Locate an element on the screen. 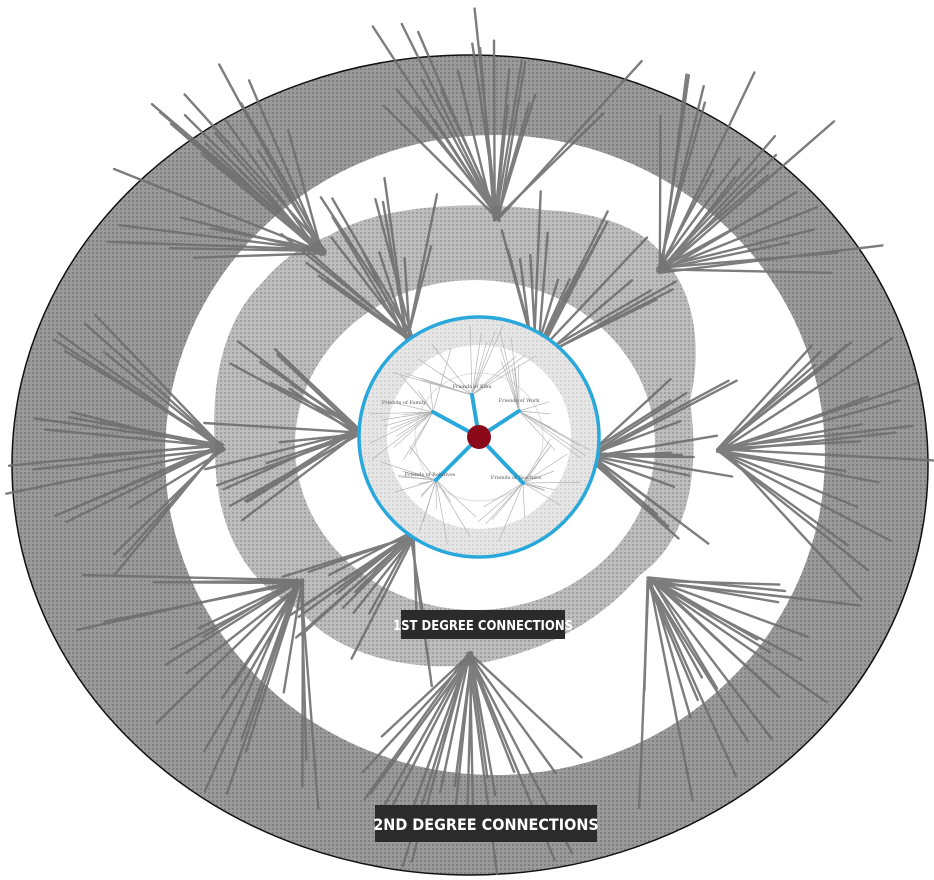 The image size is (934, 880). inner-label-bottom-left: Friends of Relatives is located at coordinates (430, 475).